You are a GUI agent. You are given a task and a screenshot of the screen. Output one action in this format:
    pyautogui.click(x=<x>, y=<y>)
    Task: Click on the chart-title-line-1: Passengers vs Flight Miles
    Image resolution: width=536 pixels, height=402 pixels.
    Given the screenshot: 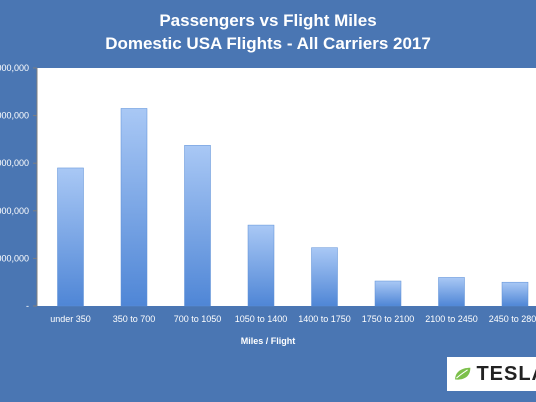 What is the action you would take?
    pyautogui.click(x=268, y=20)
    